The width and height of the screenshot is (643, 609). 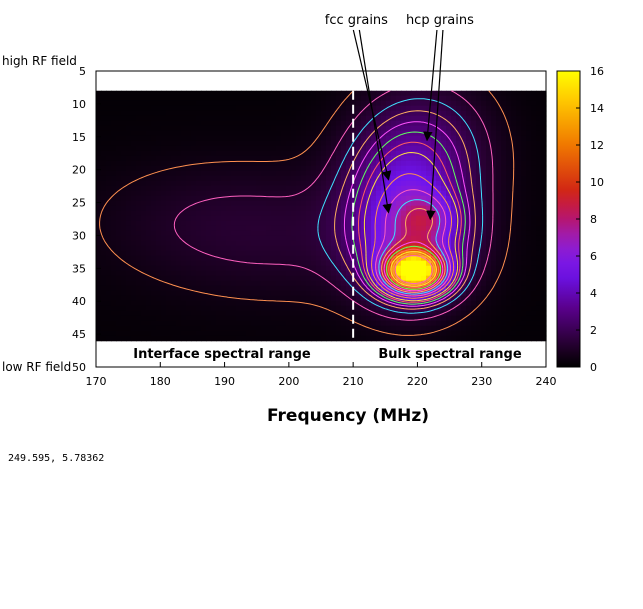 I want to click on x-tick-label: 230, so click(x=481, y=381).